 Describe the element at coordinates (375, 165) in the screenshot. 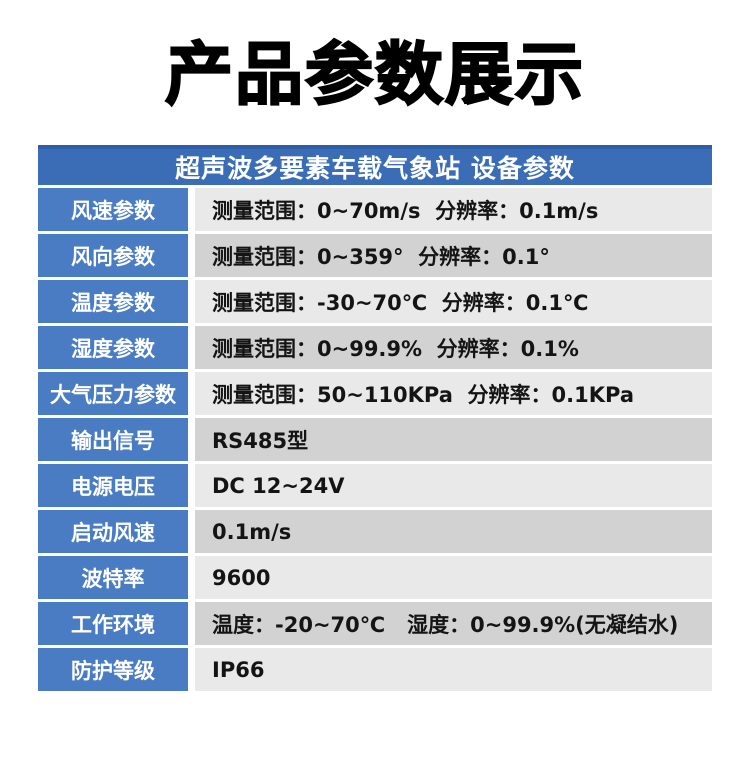

I see `table-header: 超声波多要素车载气象站 设备参数` at that location.